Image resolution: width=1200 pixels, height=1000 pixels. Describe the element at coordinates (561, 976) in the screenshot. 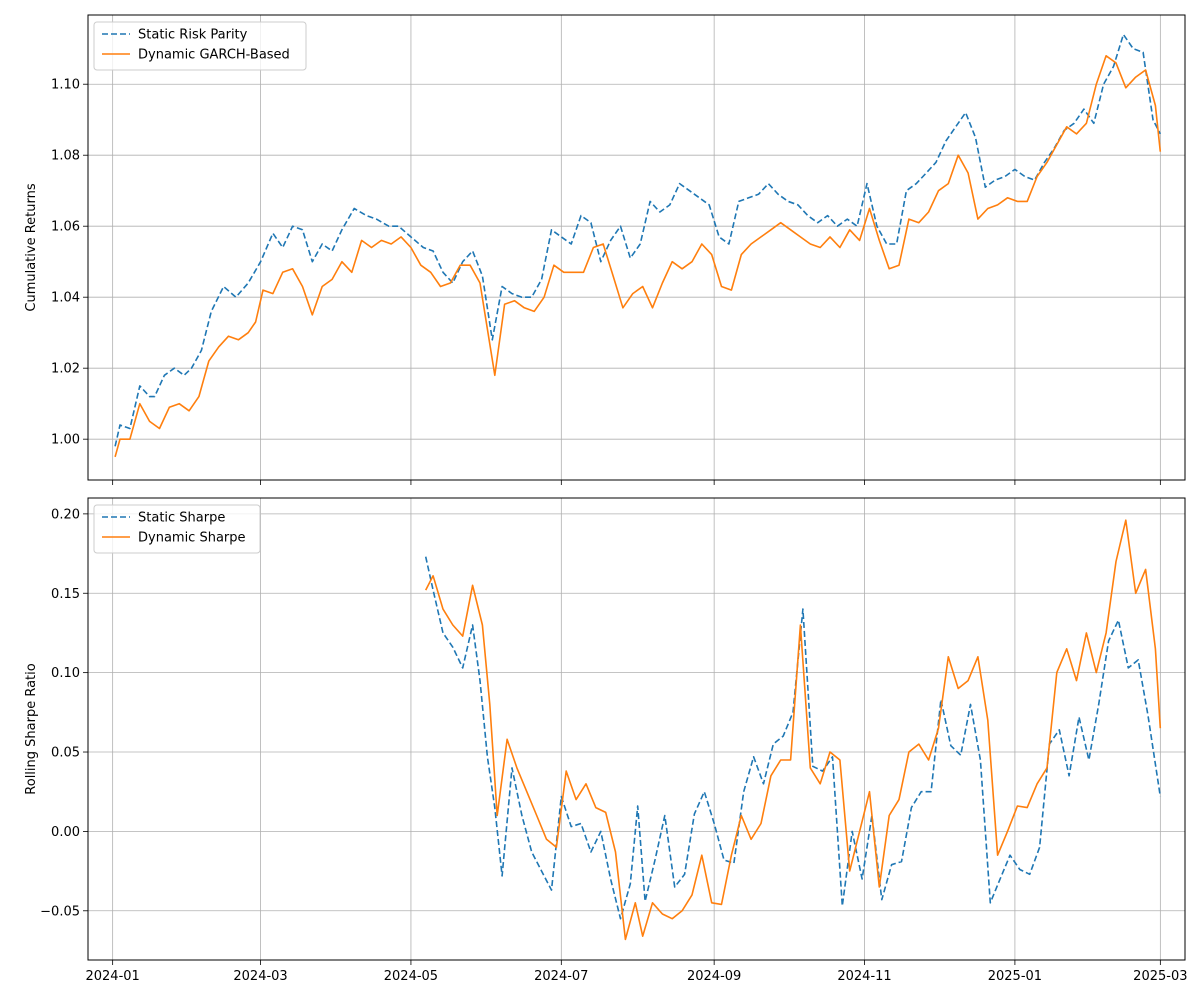

I see `x-tick-label: 2024-07` at that location.